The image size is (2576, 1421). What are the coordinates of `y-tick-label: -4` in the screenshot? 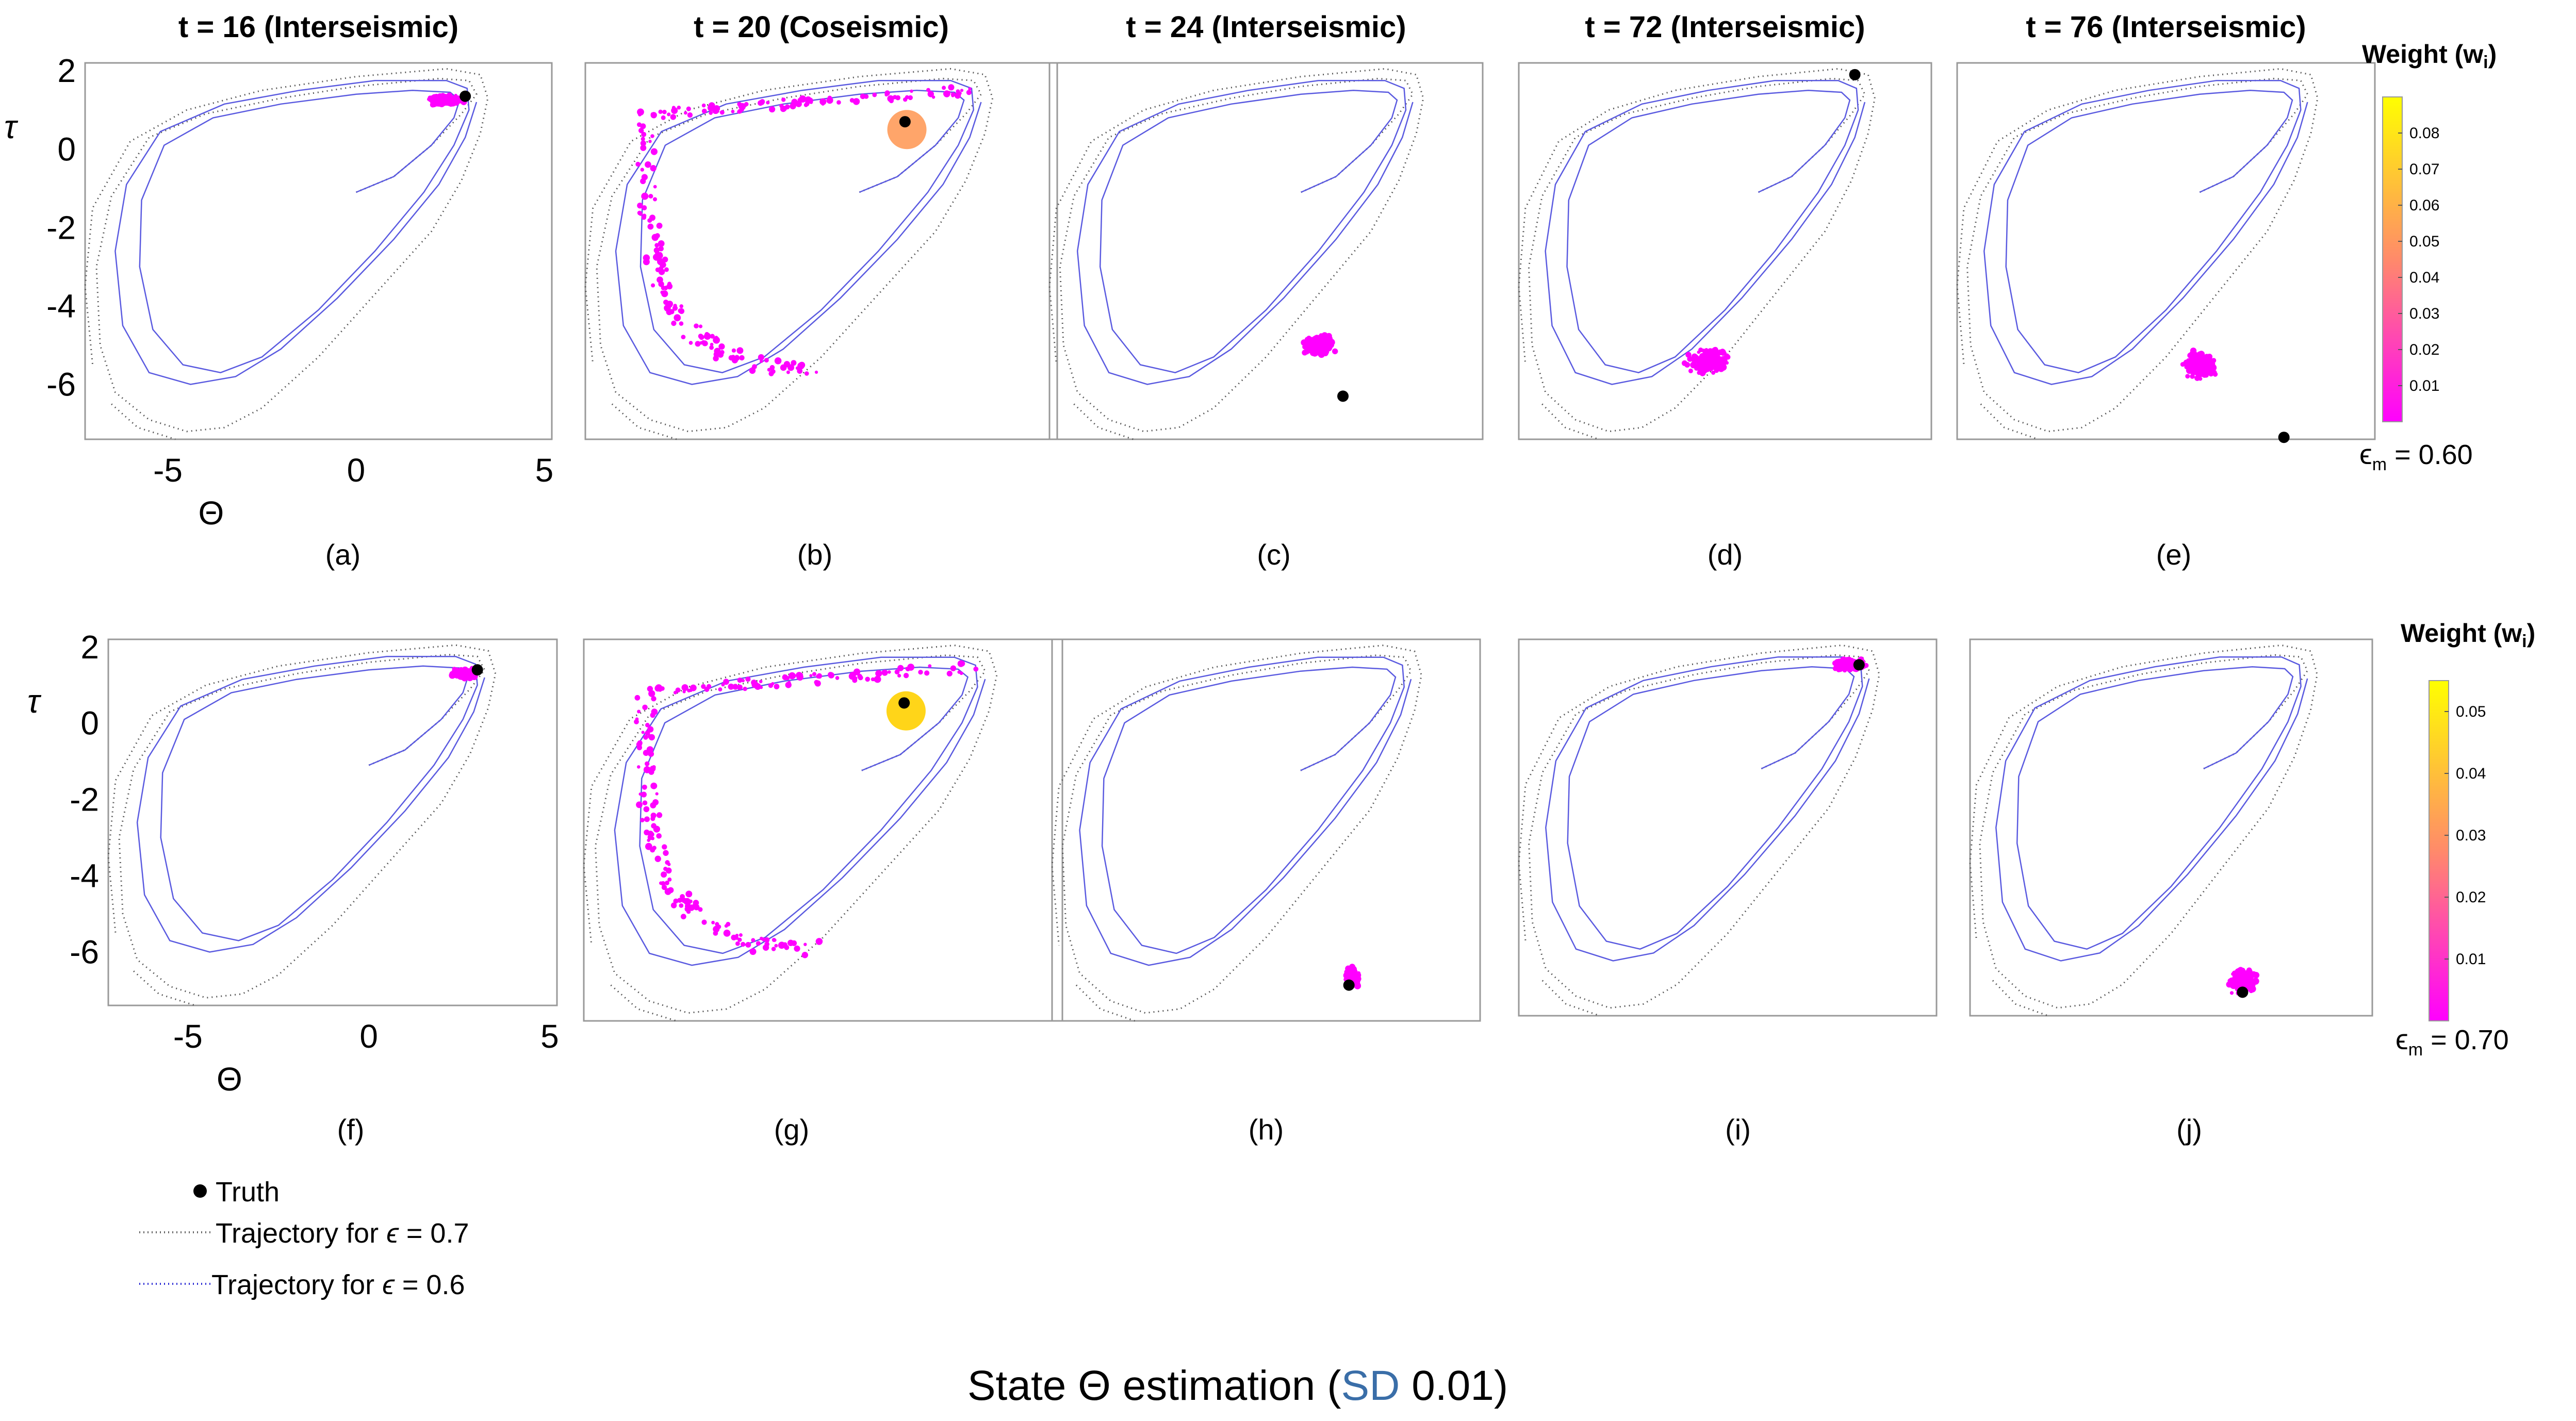 It's located at (84, 876).